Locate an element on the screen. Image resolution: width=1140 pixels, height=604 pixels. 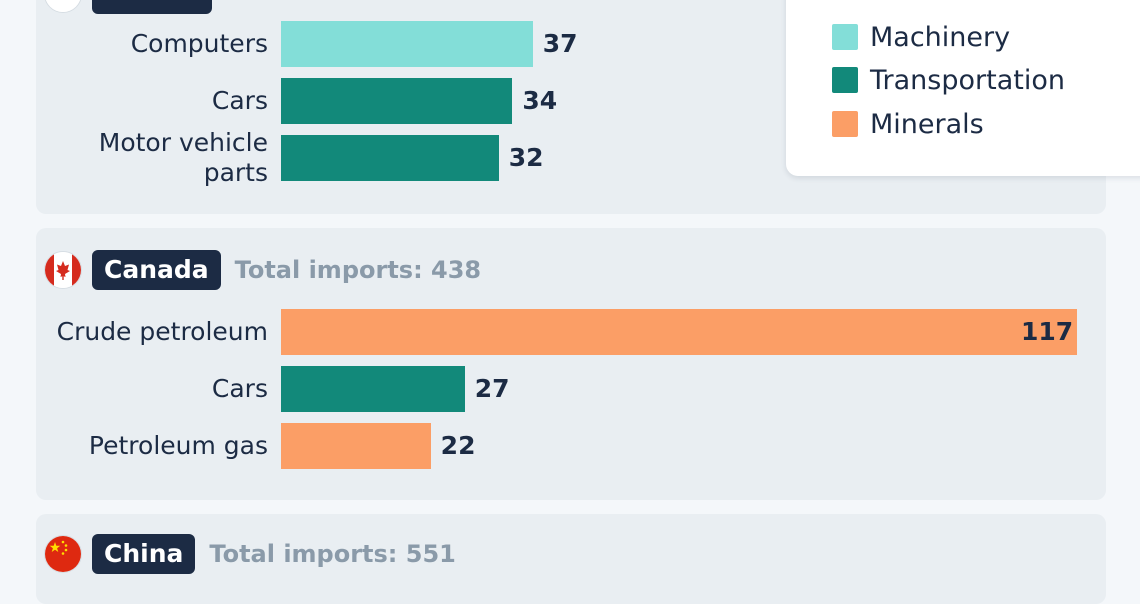
bar-value-0-1: 34 is located at coordinates (540, 100).